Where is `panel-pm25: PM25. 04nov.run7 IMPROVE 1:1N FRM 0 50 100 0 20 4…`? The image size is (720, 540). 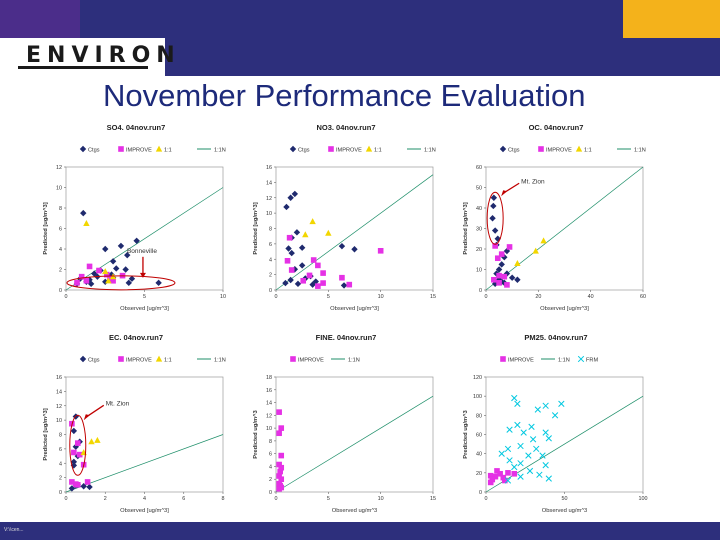
panel-pm25: PM25. 04nov.run7 IMPROVE 1:1N FRM 0 50 100 0 20 4… is located at coordinates (556, 425).